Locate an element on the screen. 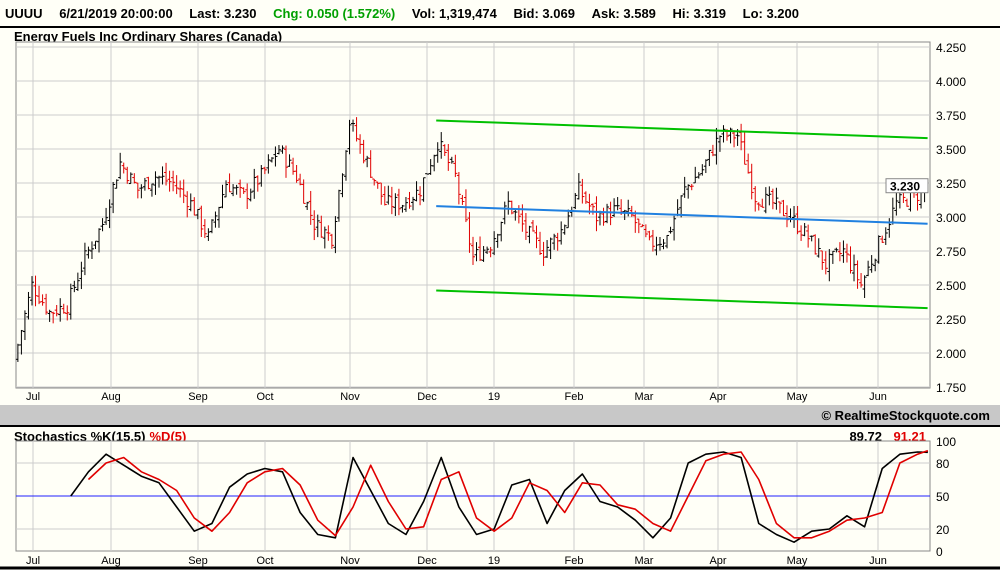 The height and width of the screenshot is (570, 1000). stoch-month-label: Apr is located at coordinates (717, 561).